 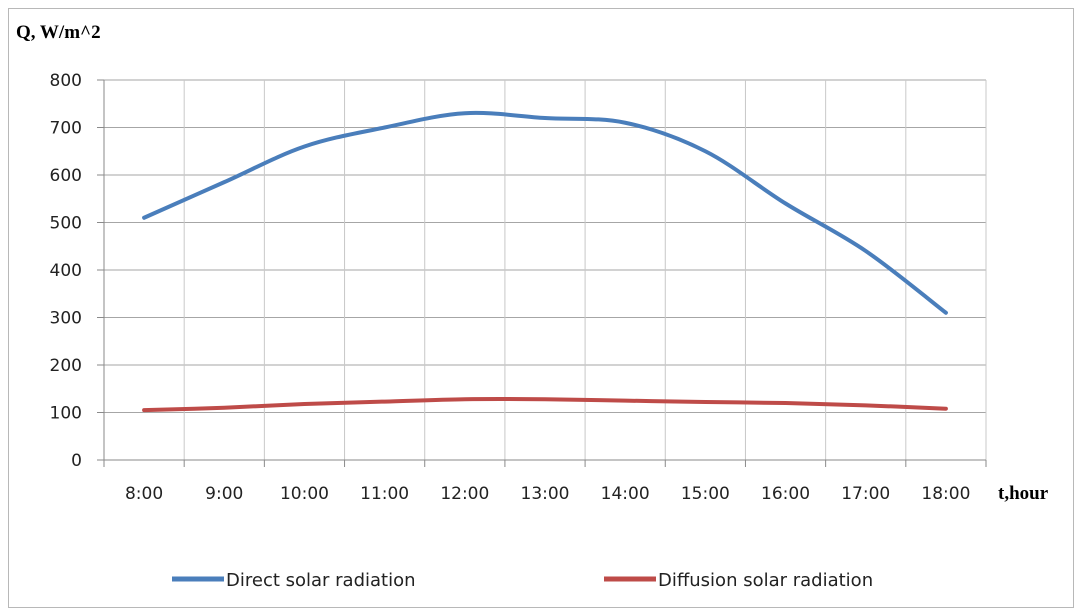 I want to click on x-tick-label: 9:00, so click(x=224, y=494).